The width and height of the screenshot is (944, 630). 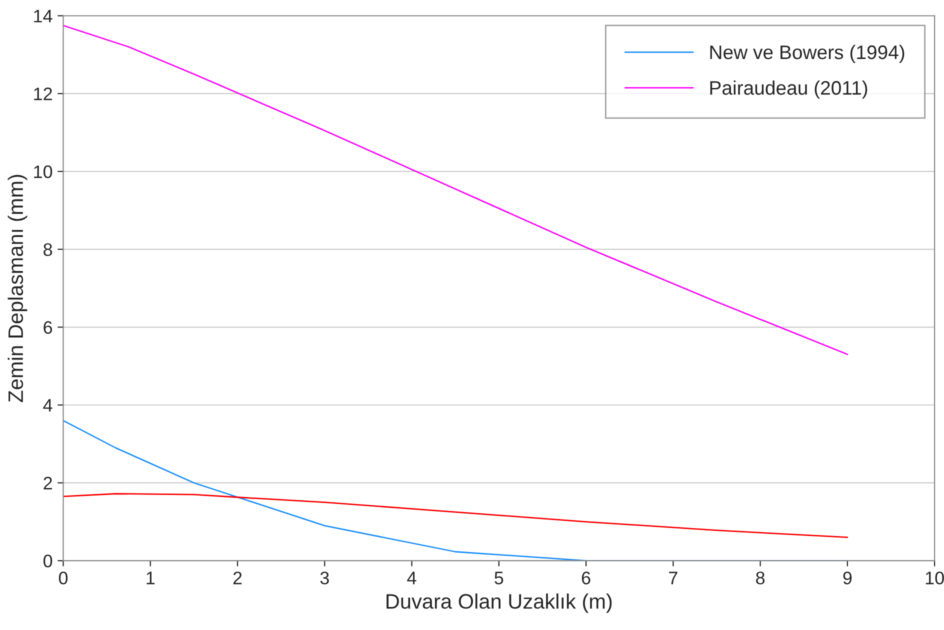 I want to click on x-tick-label: 7, so click(x=673, y=578).